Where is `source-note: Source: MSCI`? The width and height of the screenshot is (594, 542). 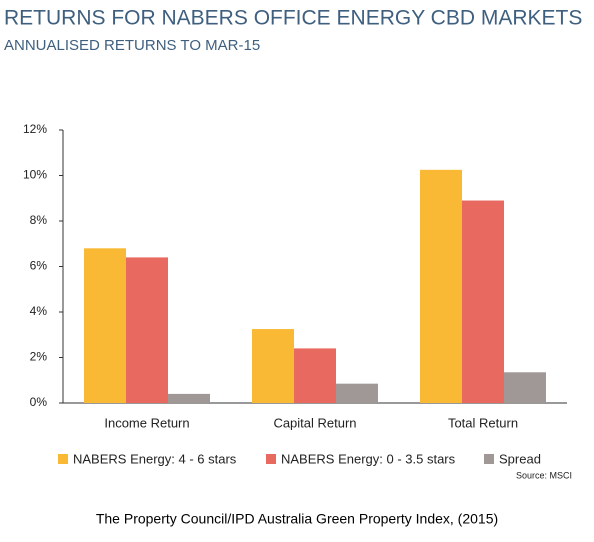
source-note: Source: MSCI is located at coordinates (544, 475).